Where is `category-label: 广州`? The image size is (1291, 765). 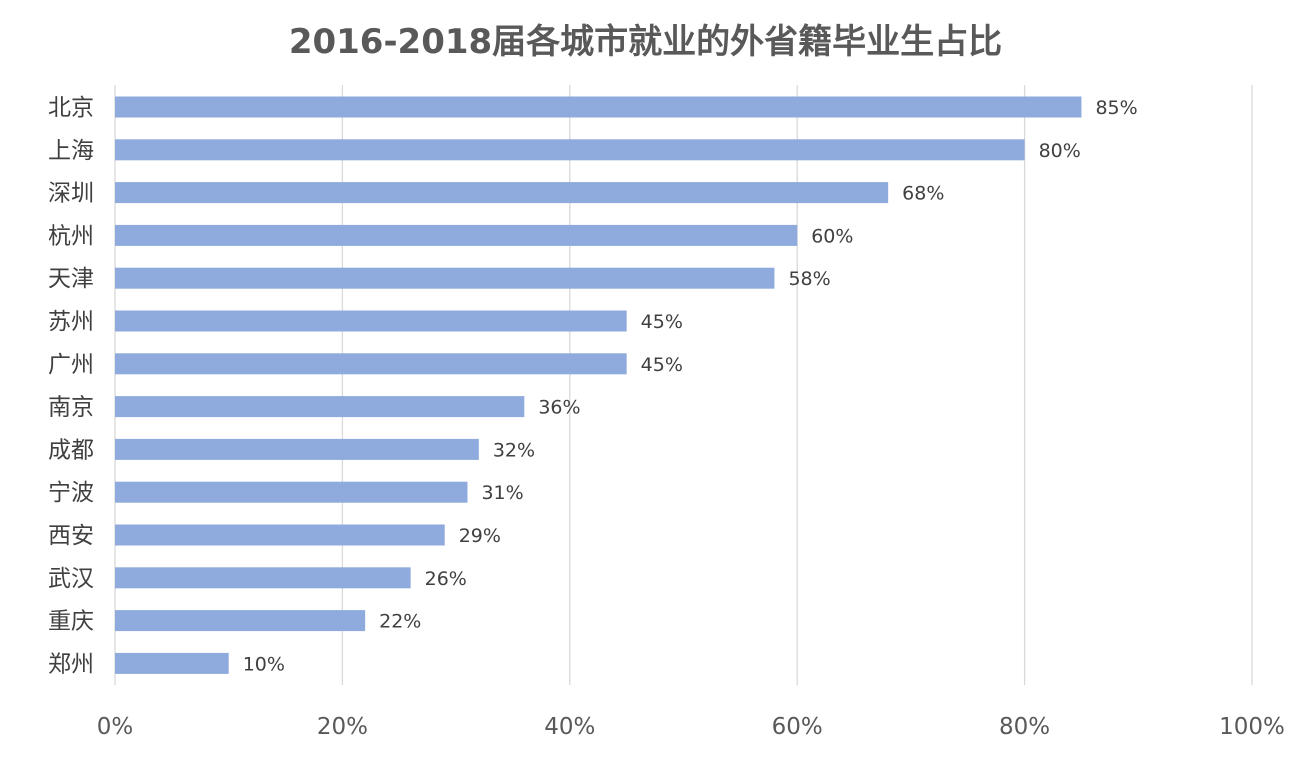 category-label: 广州 is located at coordinates (71, 365).